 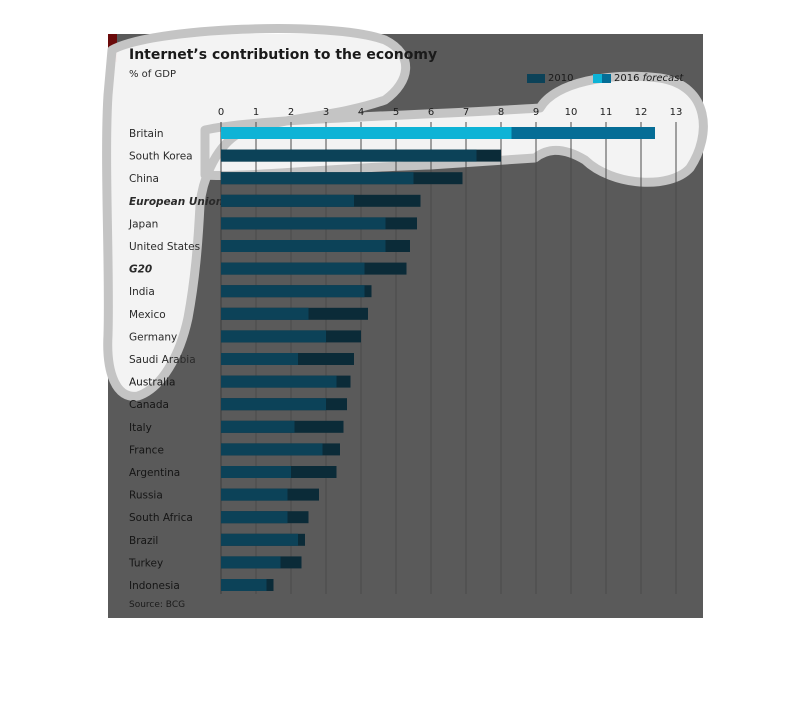 I want to click on legend-label-2016: 2016 forecast, so click(x=648, y=78).